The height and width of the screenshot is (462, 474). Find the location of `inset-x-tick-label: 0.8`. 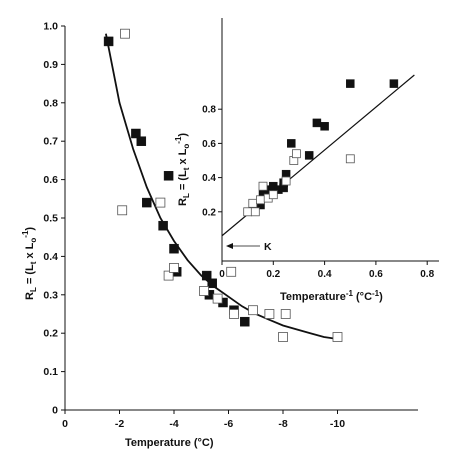

inset-x-tick-label: 0.8 is located at coordinates (427, 274).